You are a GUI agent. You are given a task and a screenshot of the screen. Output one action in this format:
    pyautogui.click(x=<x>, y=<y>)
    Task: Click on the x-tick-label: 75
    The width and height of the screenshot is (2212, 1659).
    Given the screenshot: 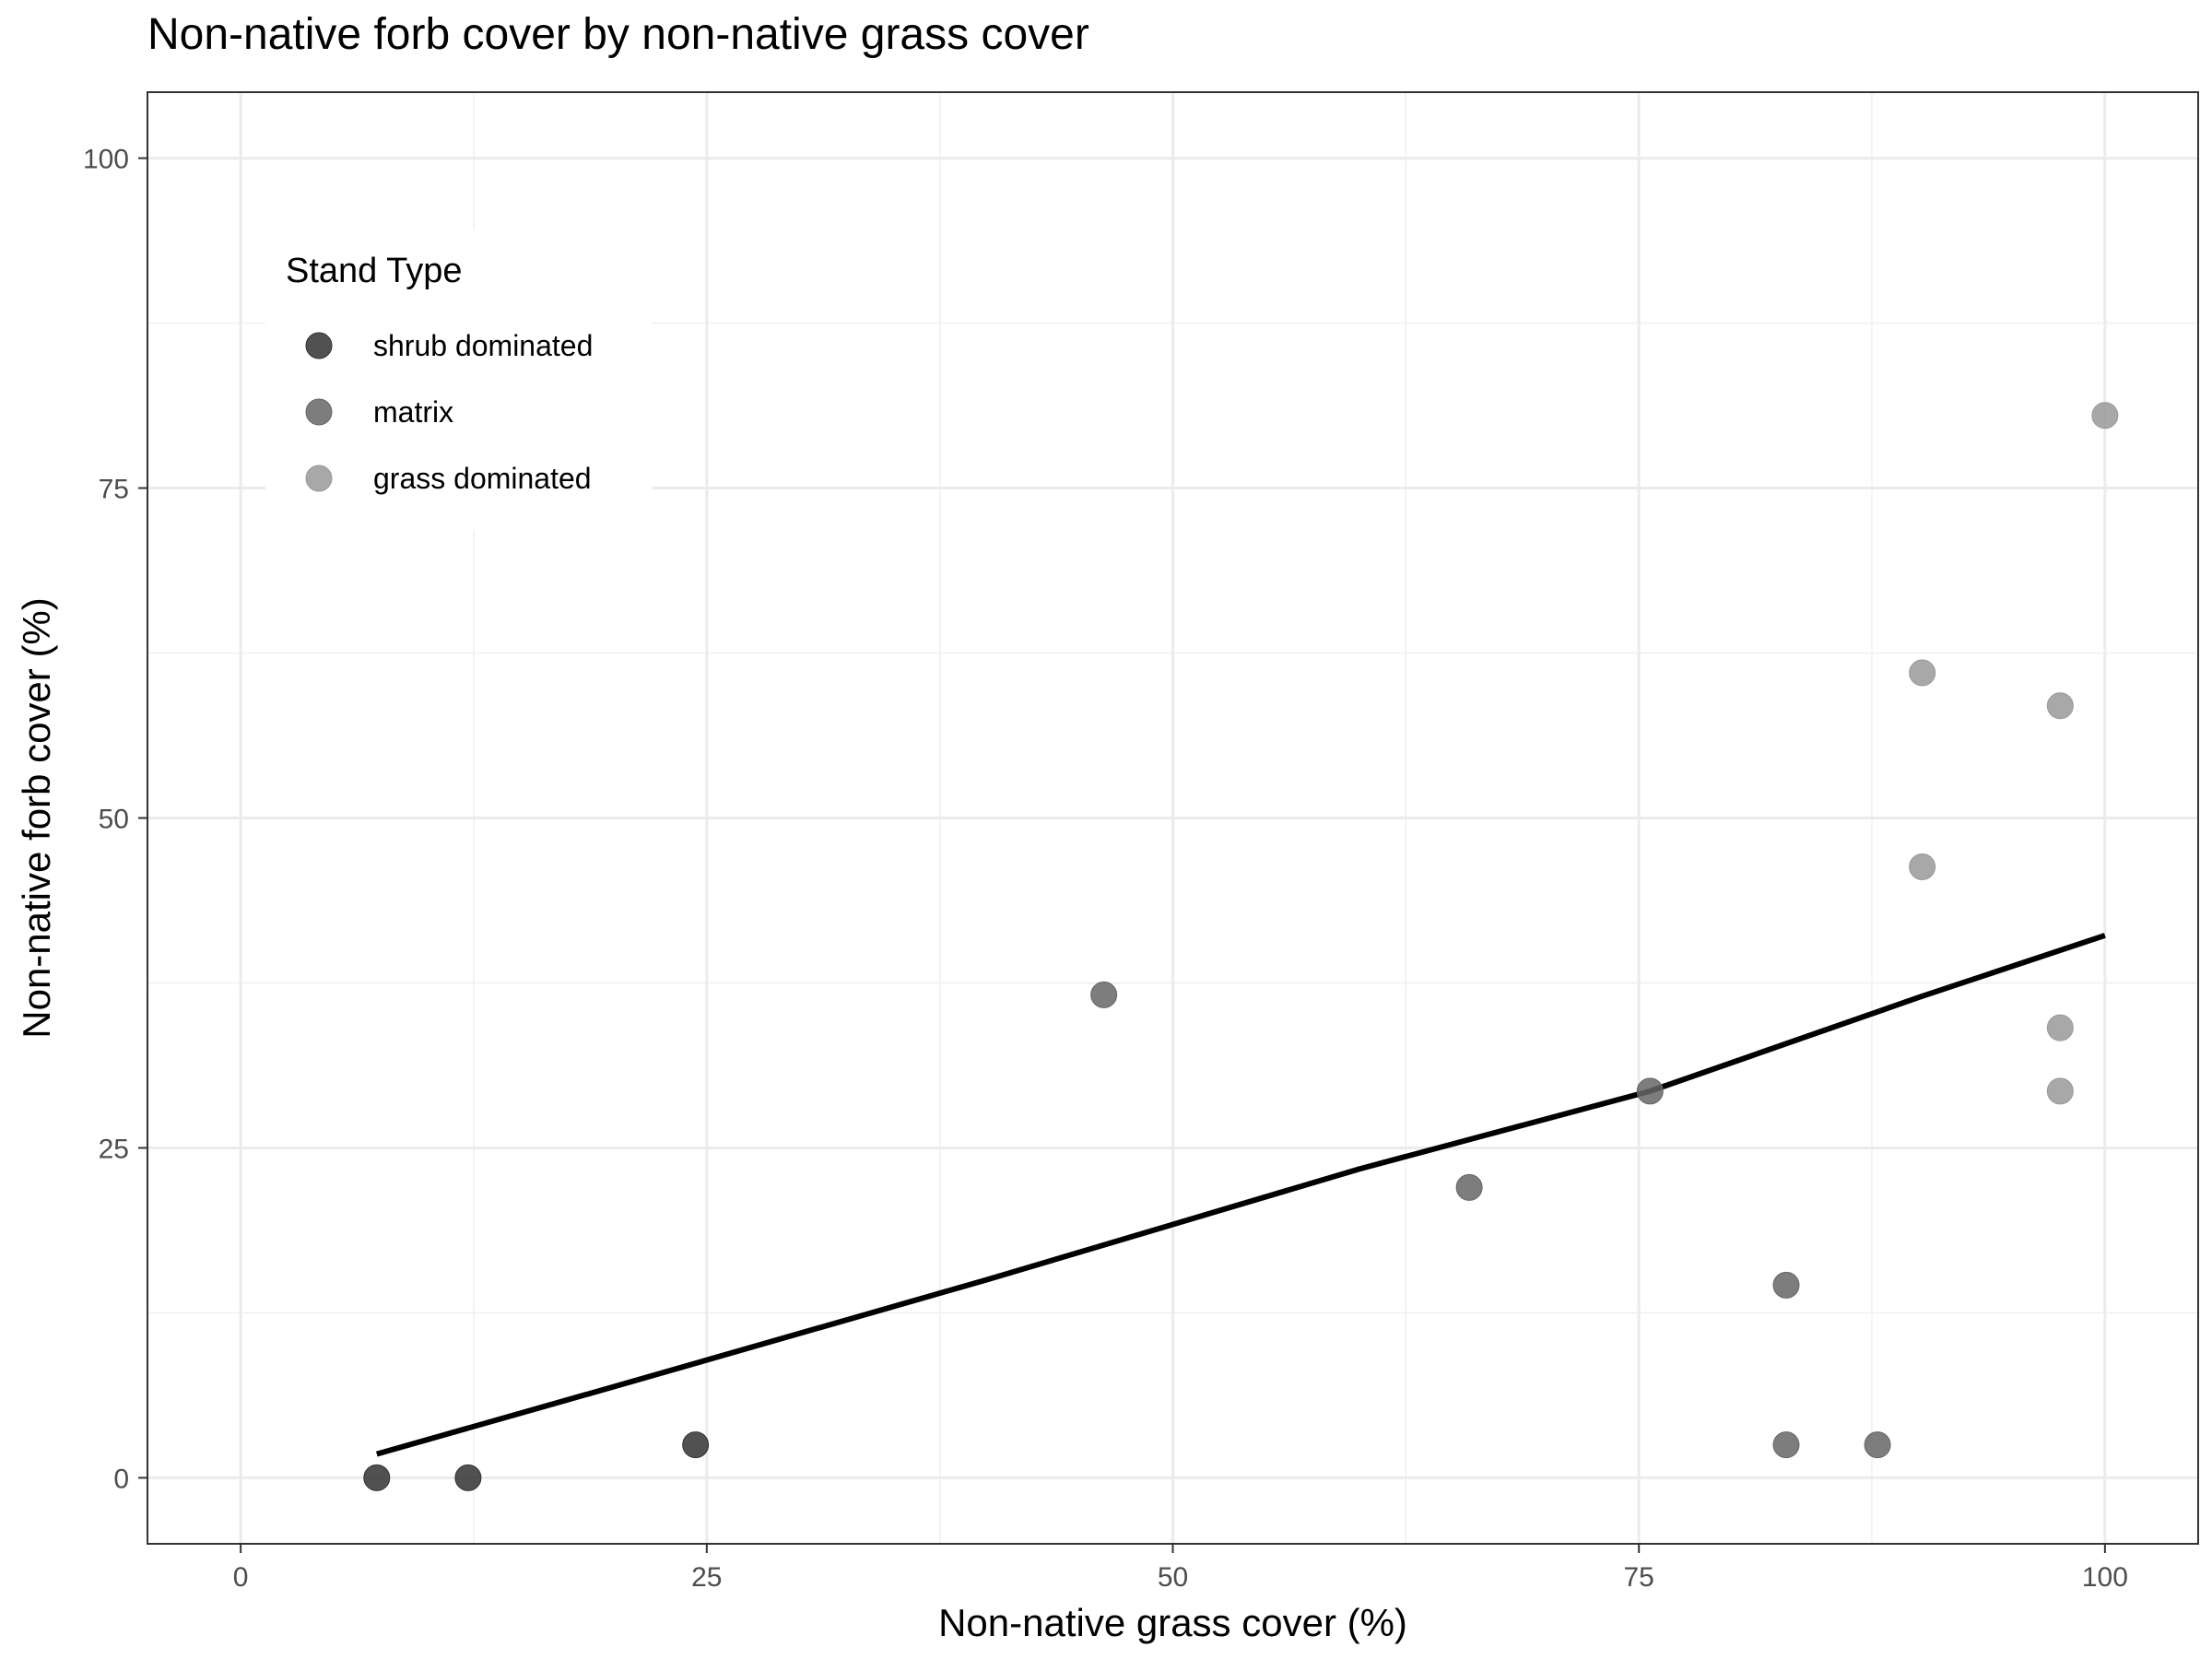 What is the action you would take?
    pyautogui.click(x=1638, y=1577)
    